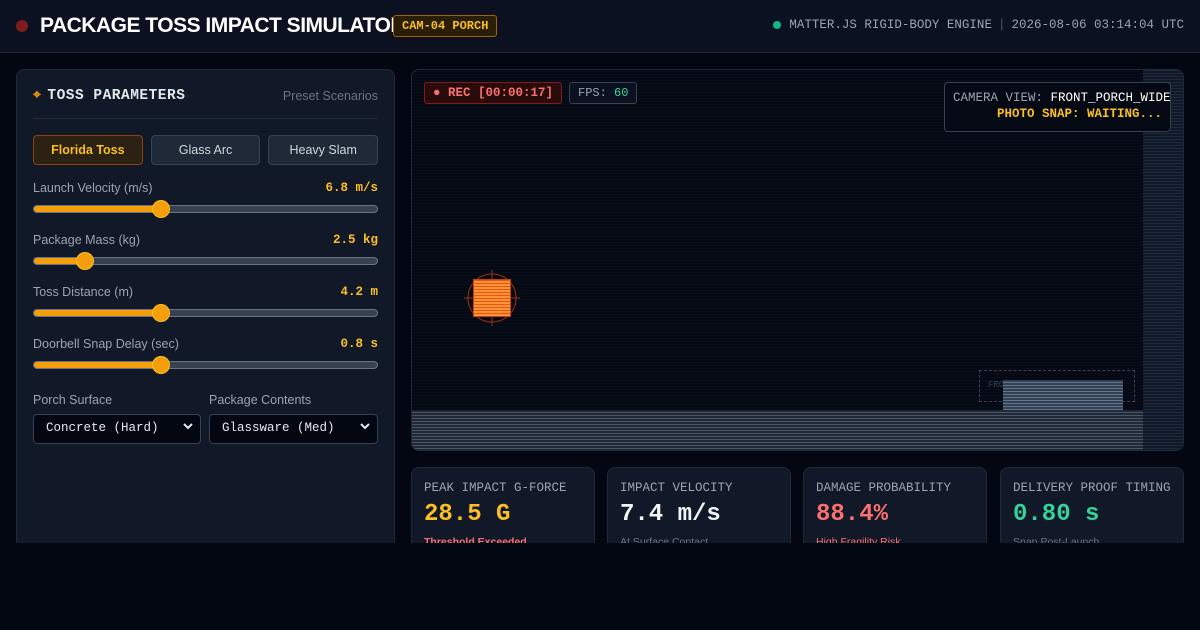  I want to click on toss-distance-slider-row: Toss Distance (m) 4.2 m, so click(205, 305).